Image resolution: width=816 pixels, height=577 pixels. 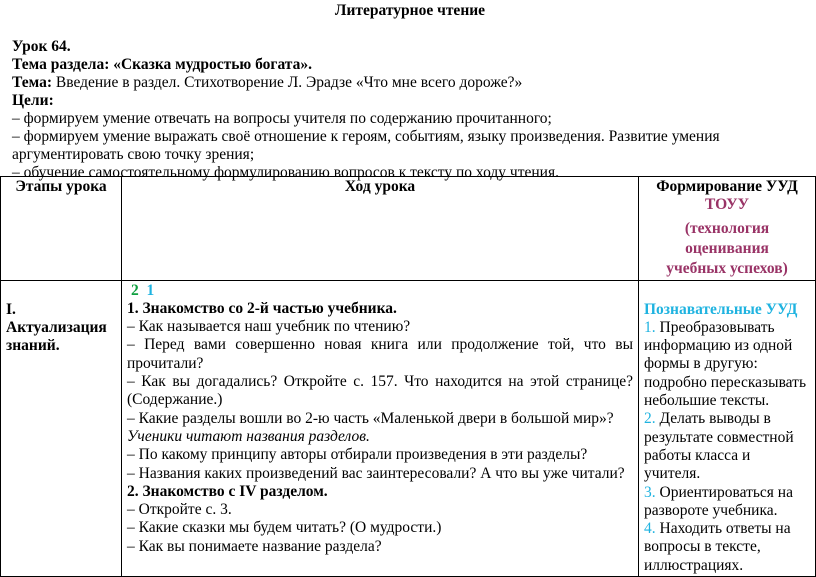 What do you see at coordinates (718, 501) in the screenshot?
I see `uud-text: Ориентироваться на развороте учебника.` at bounding box center [718, 501].